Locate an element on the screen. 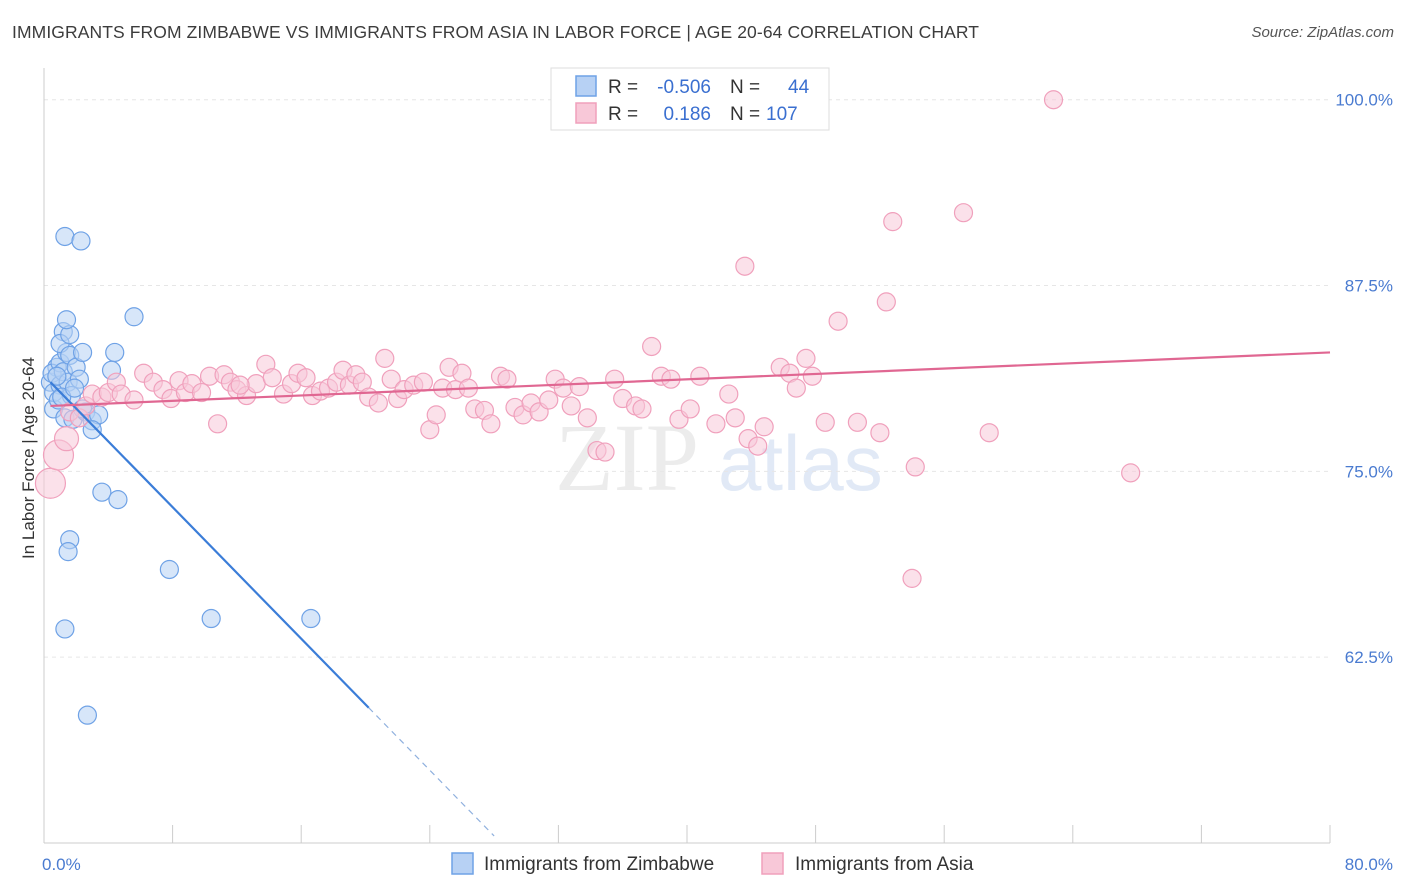 Image resolution: width=1406 pixels, height=892 pixels. legend-n-value-zimbabwe: 44 is located at coordinates (799, 87).